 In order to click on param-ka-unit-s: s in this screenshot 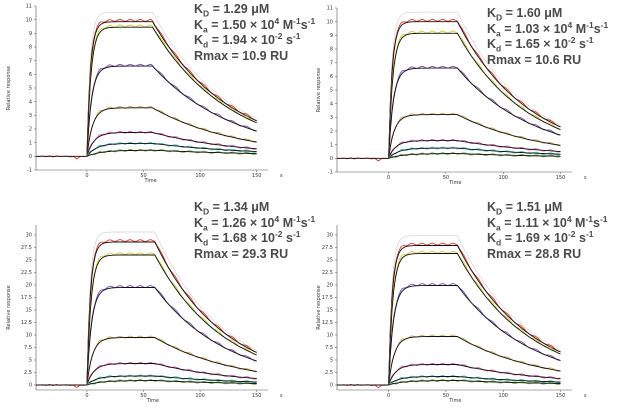, I will do `click(304, 222)`.